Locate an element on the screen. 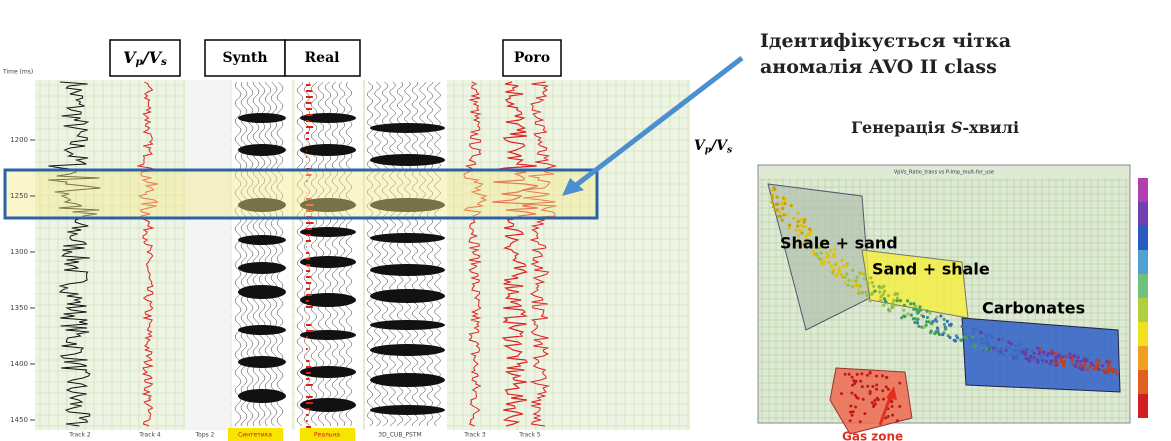 The width and height of the screenshot is (1171, 441). arrow is located at coordinates (658, 122).